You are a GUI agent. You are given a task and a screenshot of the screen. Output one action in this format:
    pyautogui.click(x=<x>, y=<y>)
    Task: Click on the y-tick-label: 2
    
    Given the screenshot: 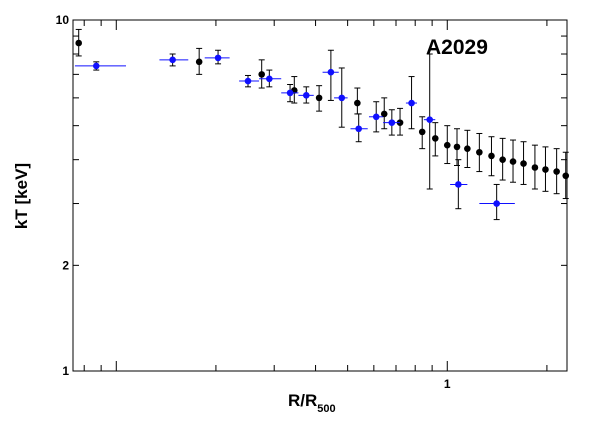 What is the action you would take?
    pyautogui.click(x=65, y=265)
    